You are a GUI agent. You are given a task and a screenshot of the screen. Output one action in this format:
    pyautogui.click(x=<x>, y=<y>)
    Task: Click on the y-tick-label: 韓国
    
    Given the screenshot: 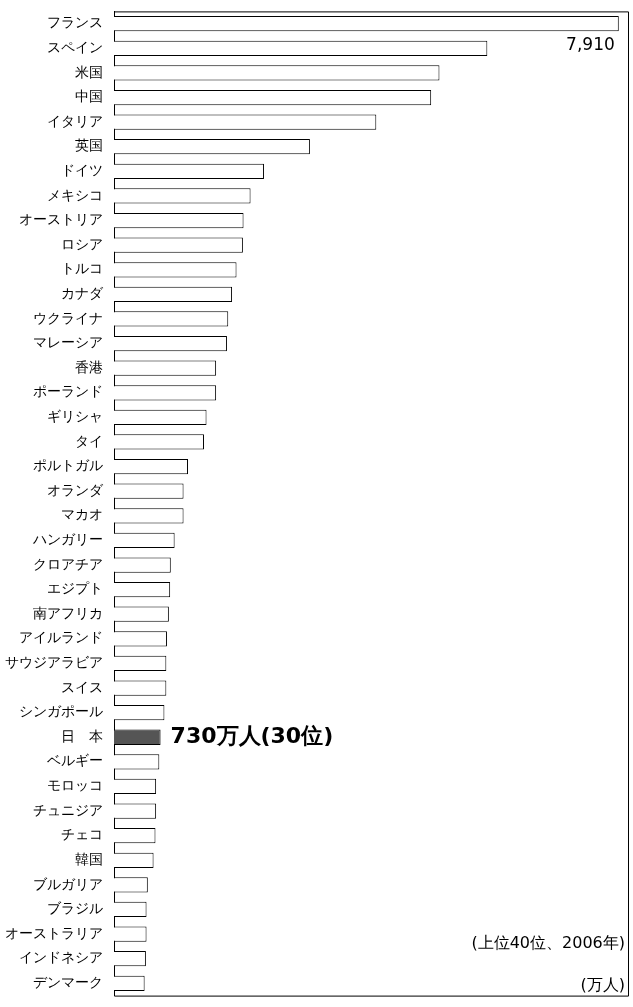 What is the action you would take?
    pyautogui.click(x=89, y=858)
    